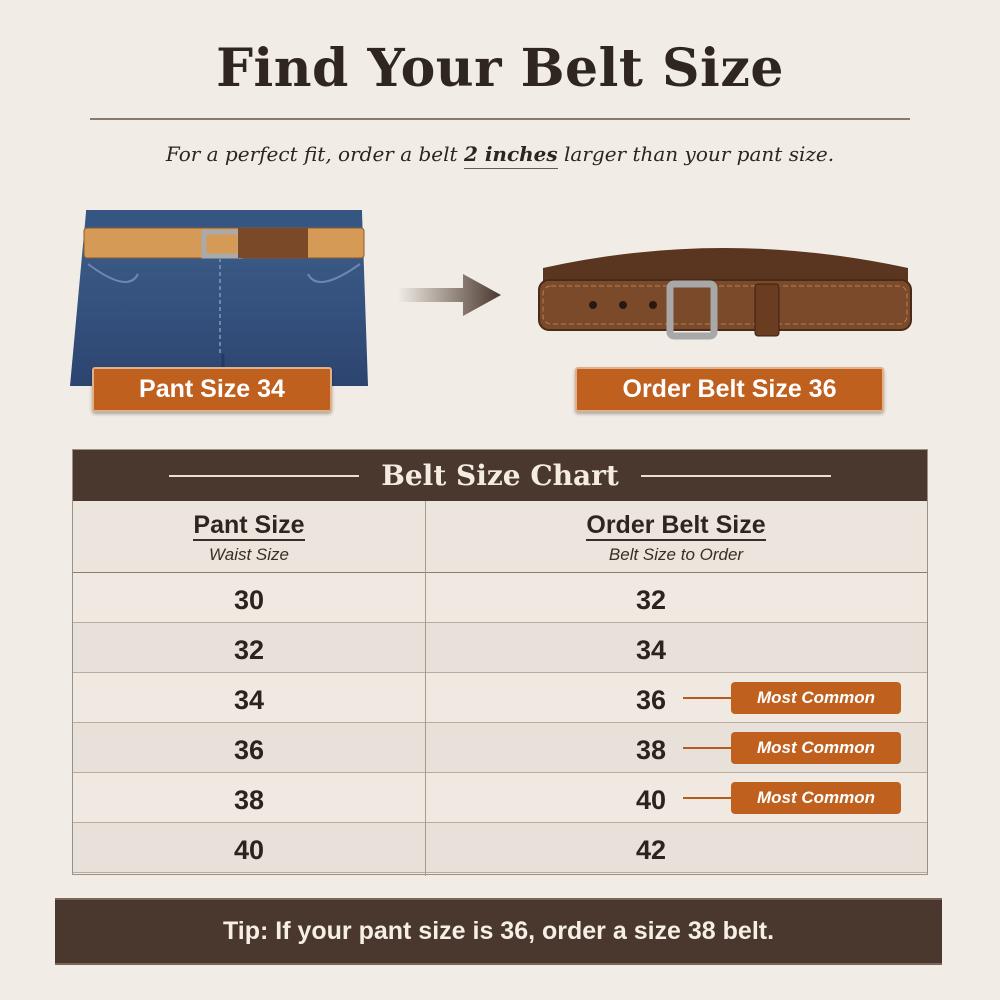  I want to click on column-header-label: Pant Size, so click(249, 526).